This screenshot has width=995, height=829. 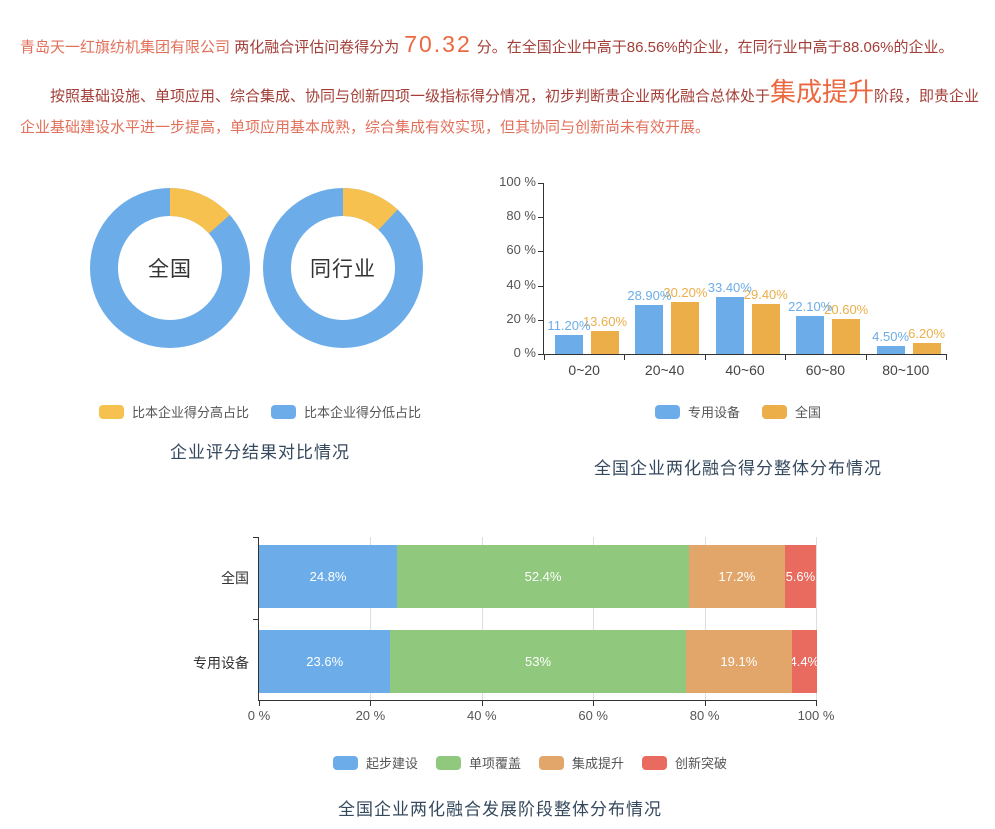 I want to click on donut-chart-industry: 同行业, so click(x=343, y=268).